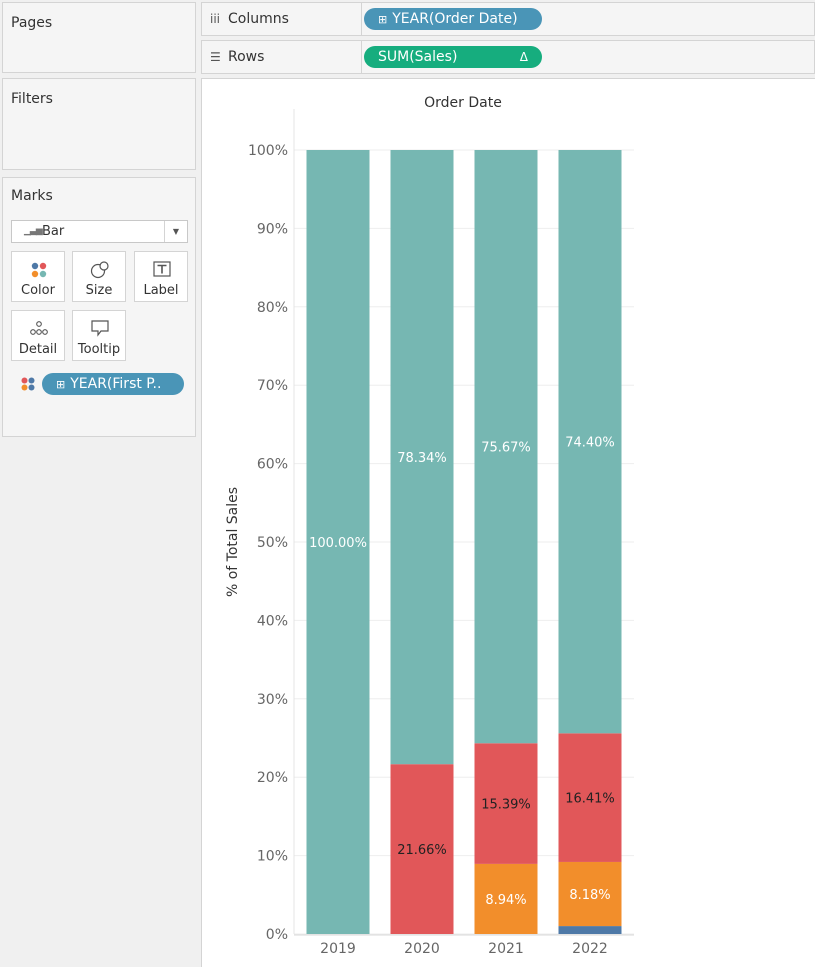 The image size is (815, 967). I want to click on y-tick-label: 80%, so click(272, 308).